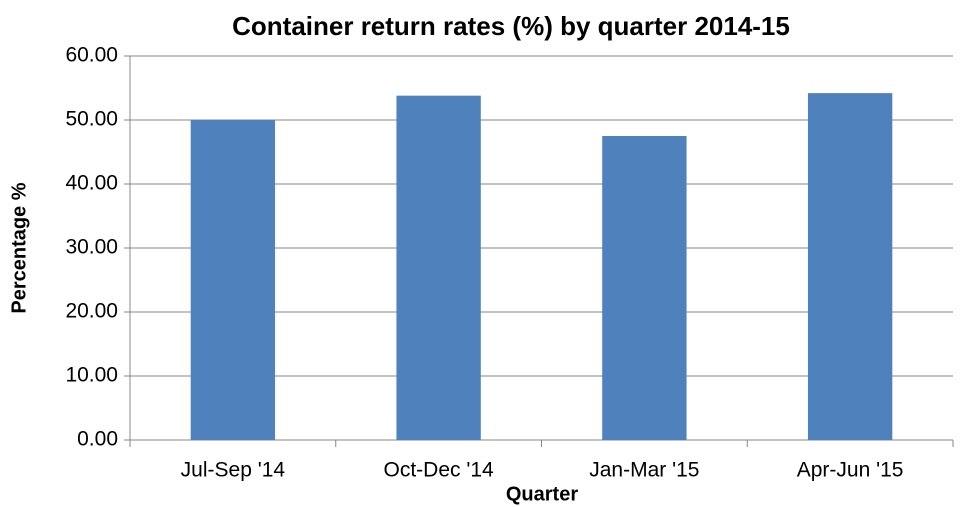 This screenshot has height=507, width=961. What do you see at coordinates (91, 183) in the screenshot?
I see `y-tick-label: 40.00` at bounding box center [91, 183].